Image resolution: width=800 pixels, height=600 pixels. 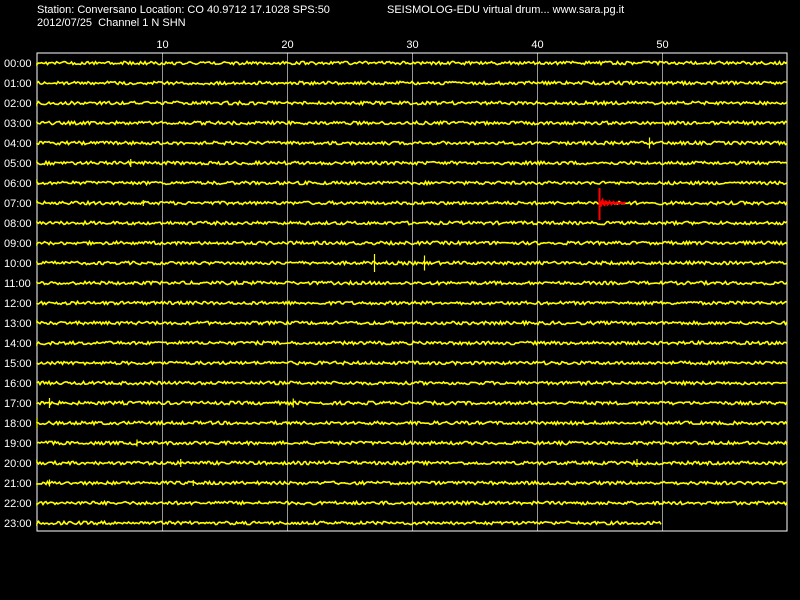 What do you see at coordinates (662, 45) in the screenshot?
I see `x-tick-label: 50` at bounding box center [662, 45].